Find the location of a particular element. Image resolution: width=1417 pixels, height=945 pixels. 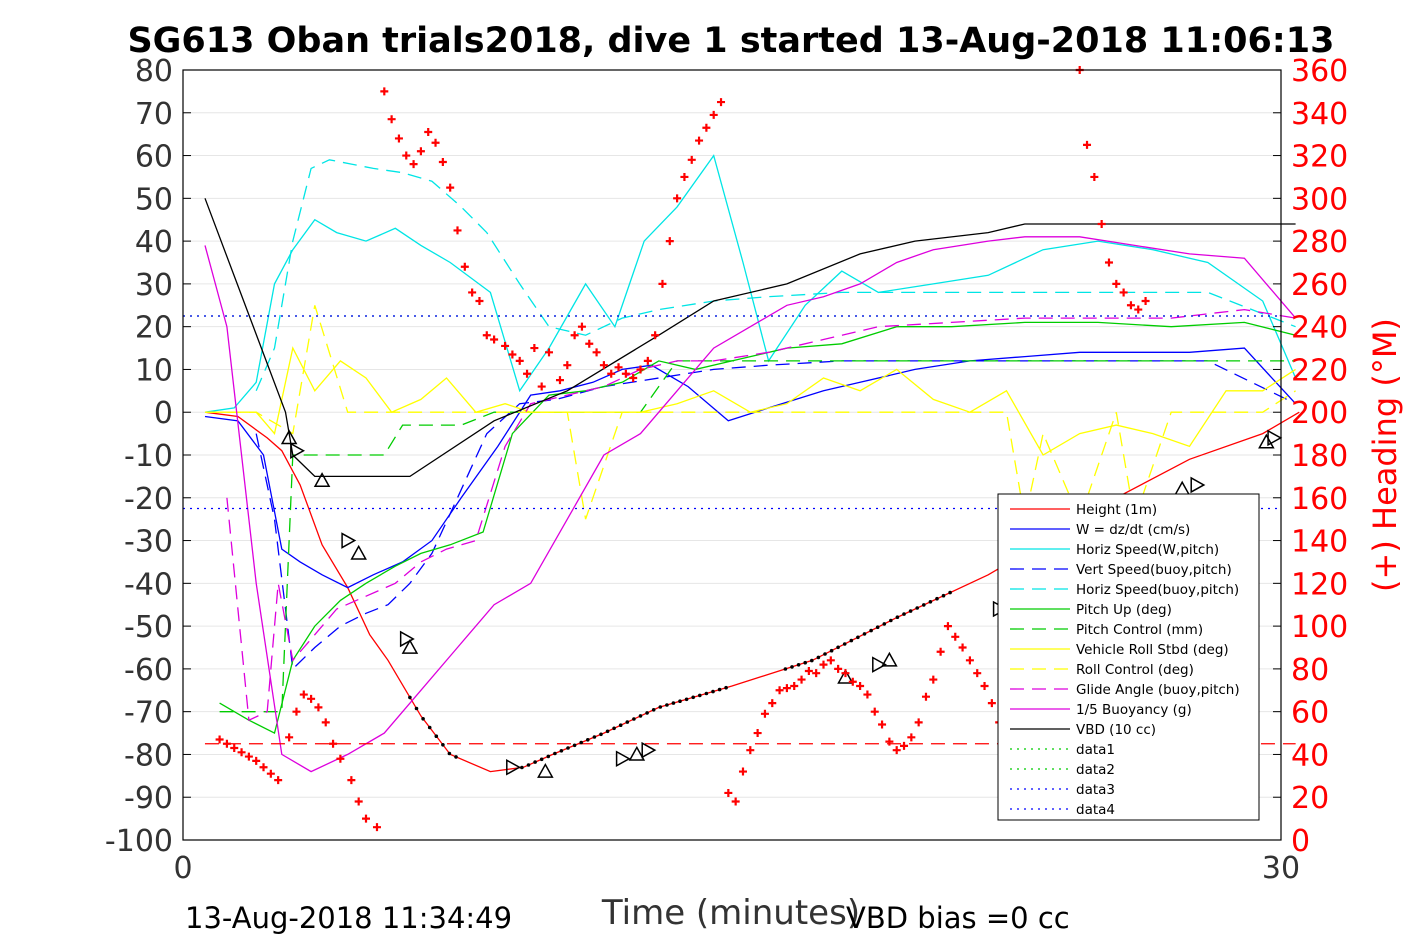

y-right-tick-label-2: 320 is located at coordinates (1319, 157).